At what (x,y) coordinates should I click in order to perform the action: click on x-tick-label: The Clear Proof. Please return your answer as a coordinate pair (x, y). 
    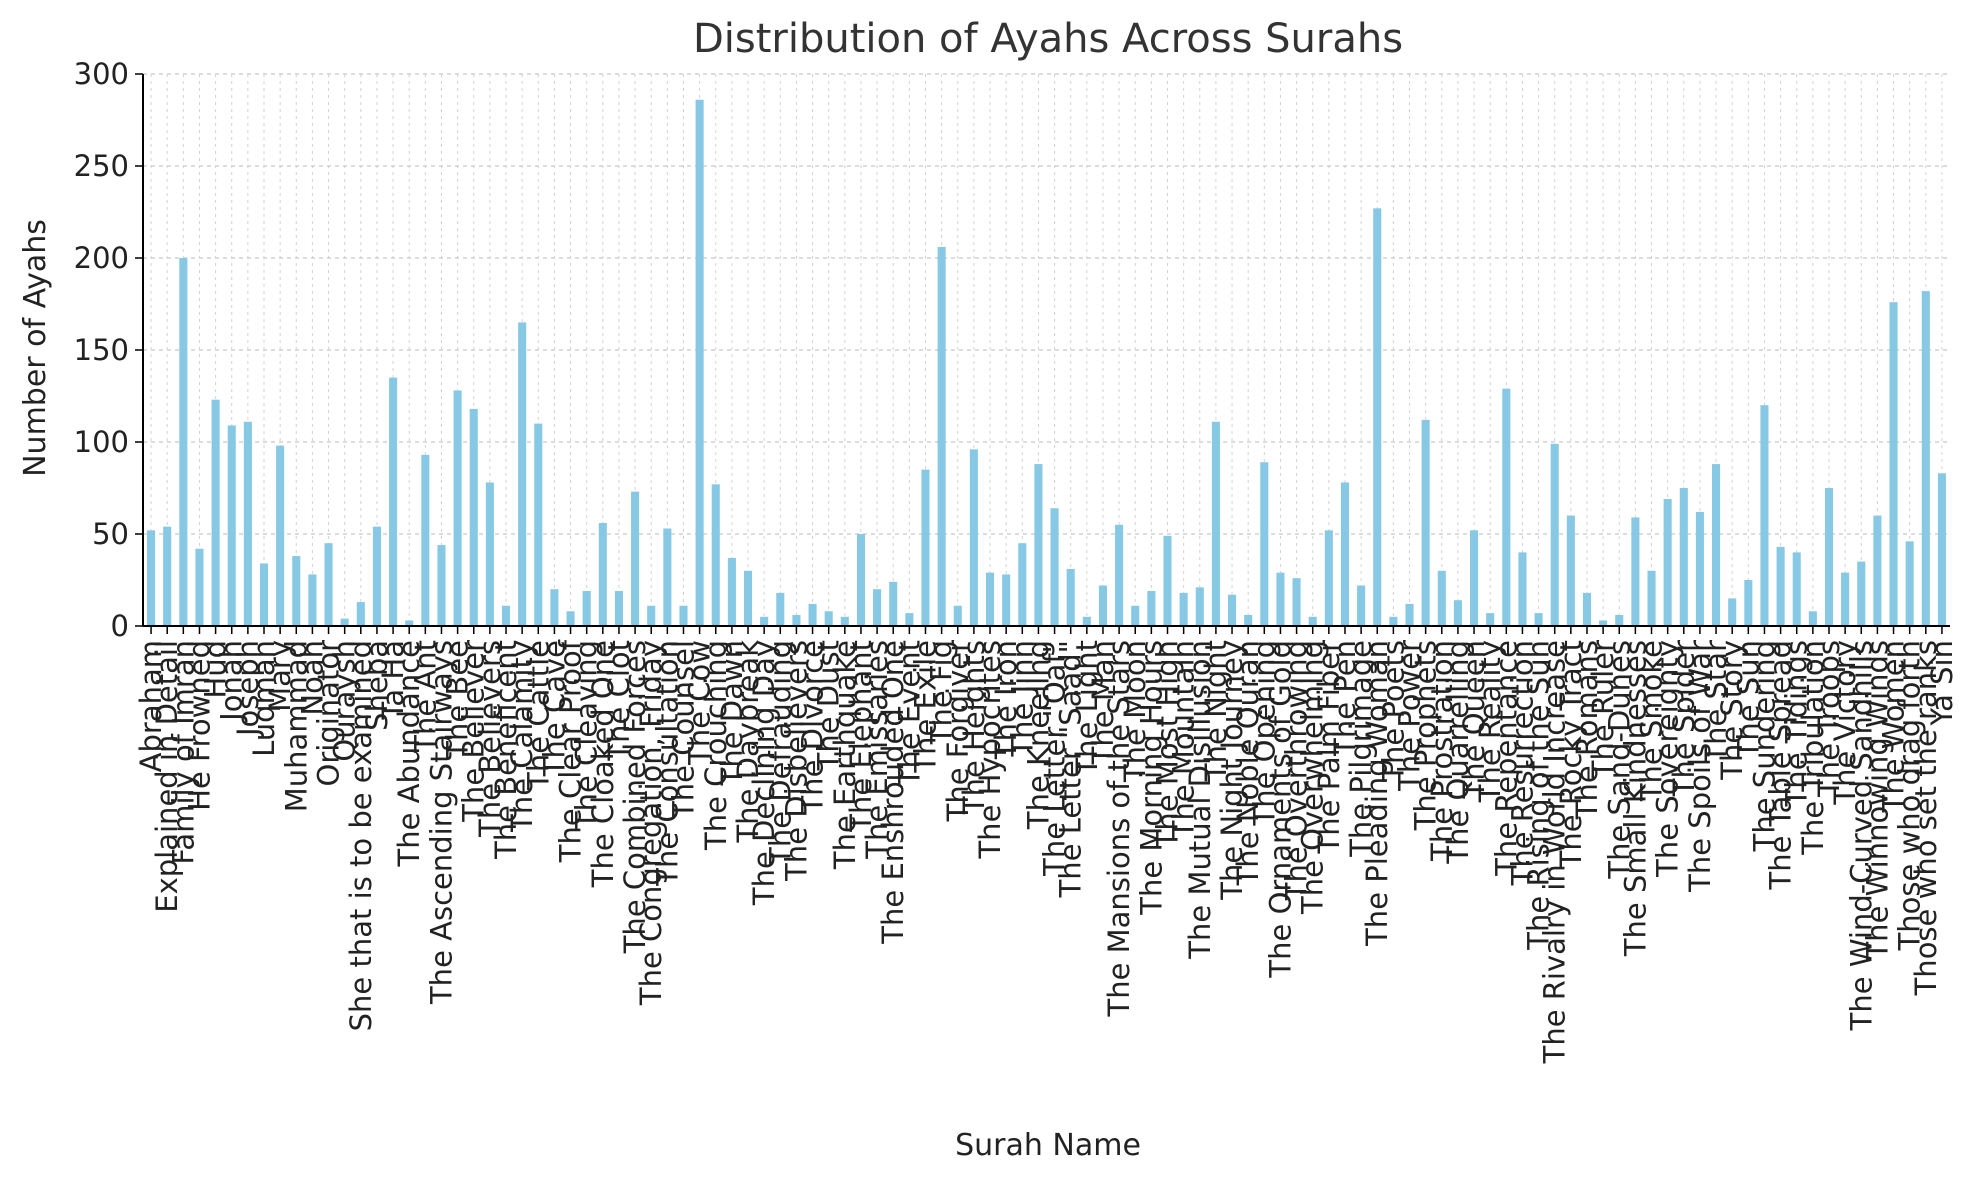
    Looking at the image, I should click on (571, 751).